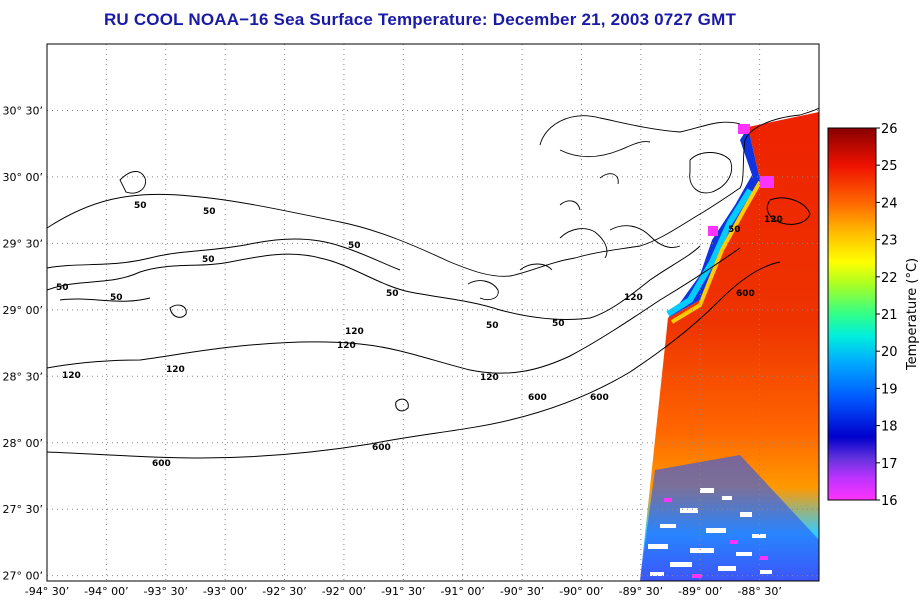 The width and height of the screenshot is (920, 600). Describe the element at coordinates (23, 110) in the screenshot. I see `lat-tick-label: 30° 30’` at that location.